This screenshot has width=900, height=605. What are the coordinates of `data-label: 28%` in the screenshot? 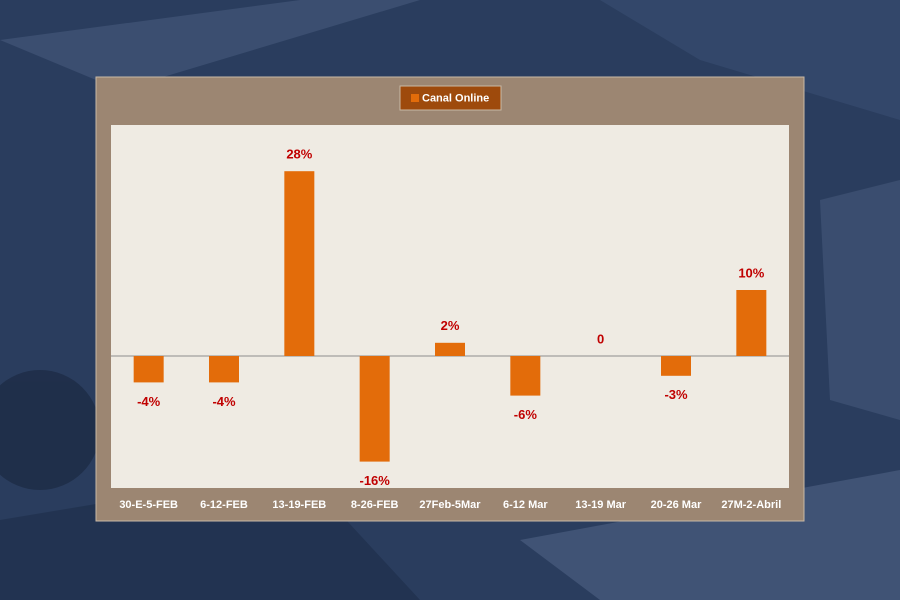 It's located at (299, 154).